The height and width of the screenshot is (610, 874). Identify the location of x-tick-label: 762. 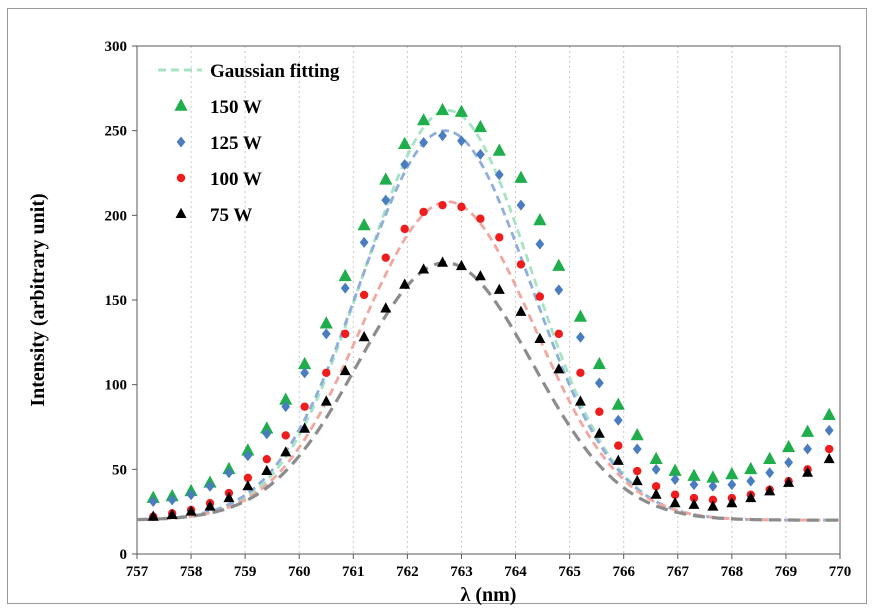
(407, 572).